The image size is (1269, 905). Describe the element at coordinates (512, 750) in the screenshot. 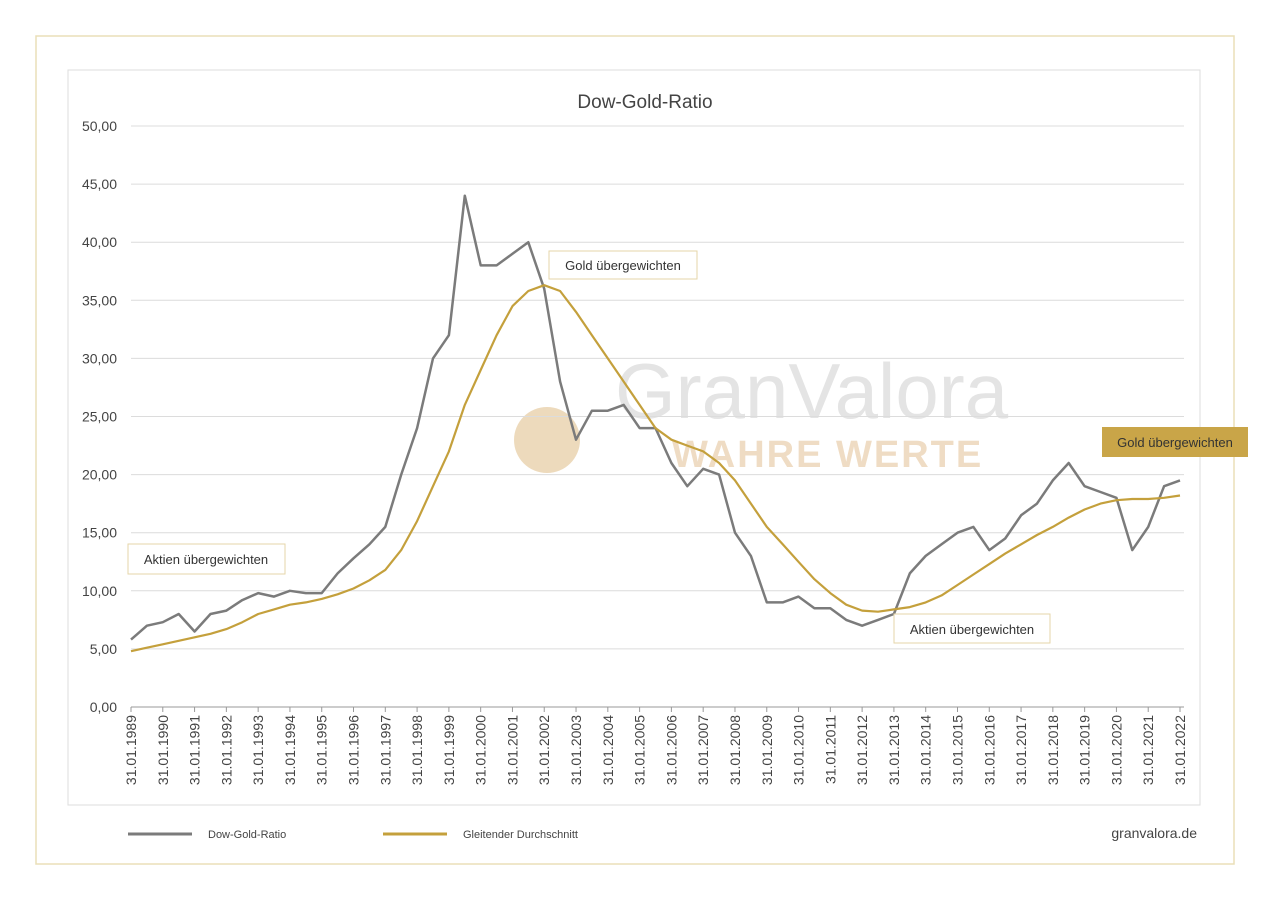

I see `x-tick-label: 31.01.2001` at that location.